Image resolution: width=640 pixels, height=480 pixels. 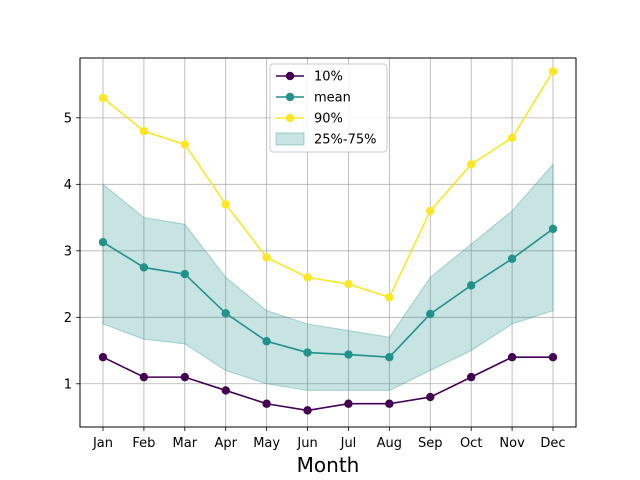 What do you see at coordinates (290, 139) in the screenshot?
I see `legend-band-swatch` at bounding box center [290, 139].